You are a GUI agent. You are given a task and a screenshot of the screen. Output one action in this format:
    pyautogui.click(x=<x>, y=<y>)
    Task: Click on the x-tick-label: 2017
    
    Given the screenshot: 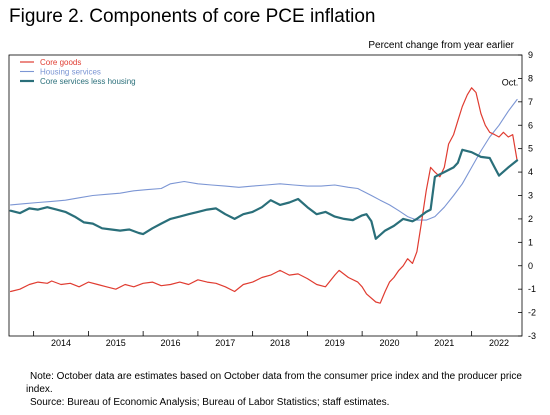 What is the action you would take?
    pyautogui.click(x=225, y=343)
    